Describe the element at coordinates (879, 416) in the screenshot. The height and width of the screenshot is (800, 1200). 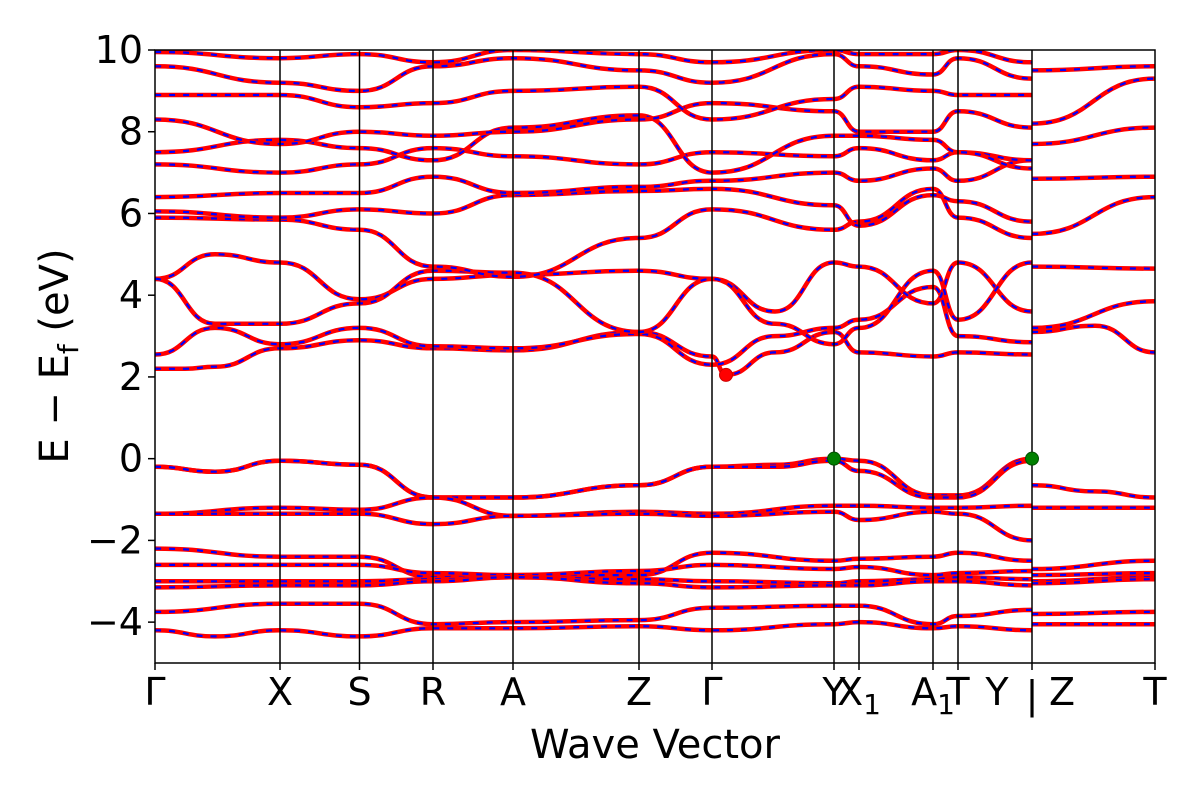
I see `band-edge-markers` at that location.